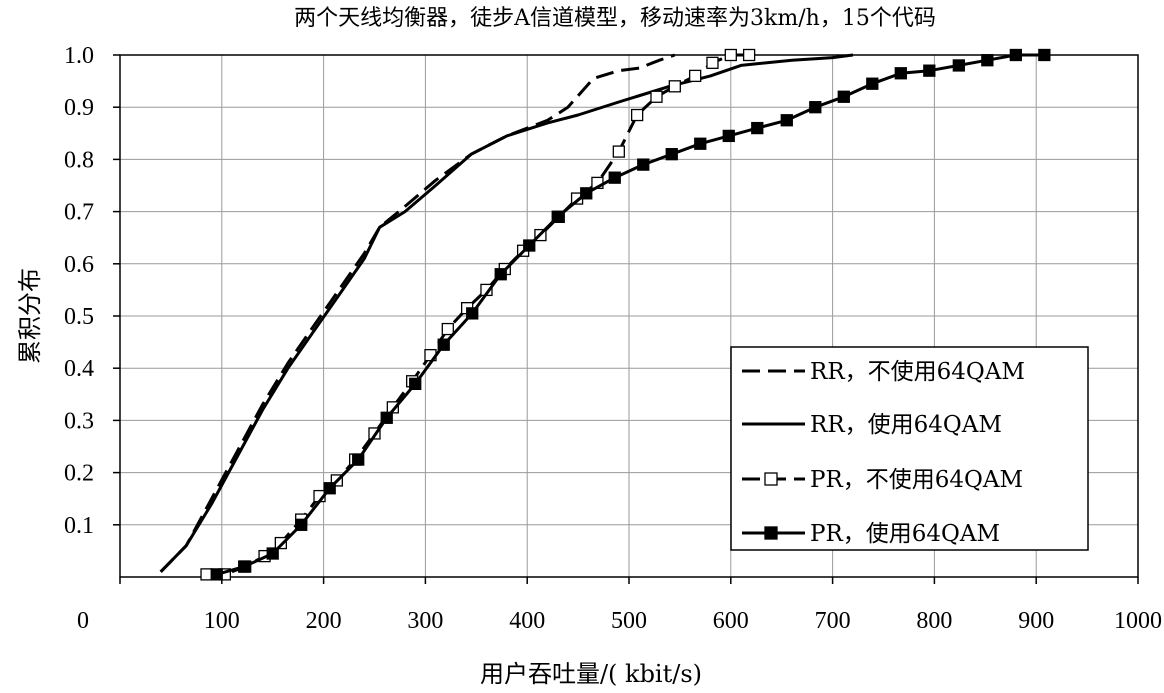 Image resolution: width=1164 pixels, height=693 pixels. Describe the element at coordinates (83, 621) in the screenshot. I see `x-tick-label: 0` at that location.